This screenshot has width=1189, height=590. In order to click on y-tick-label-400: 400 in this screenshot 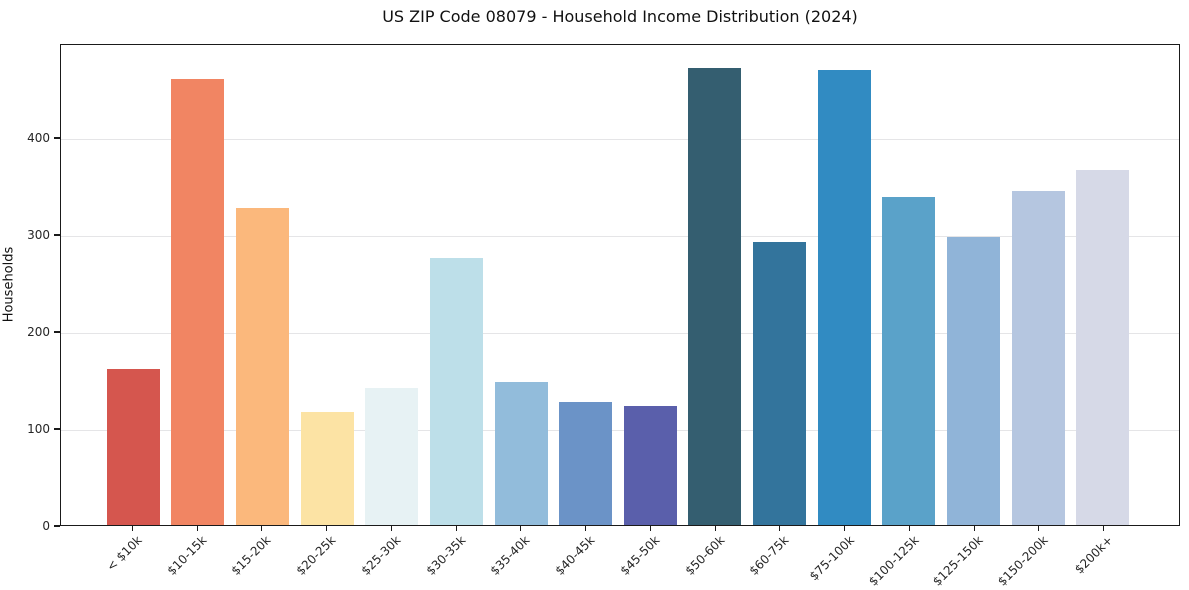, I will do `click(38, 138)`.